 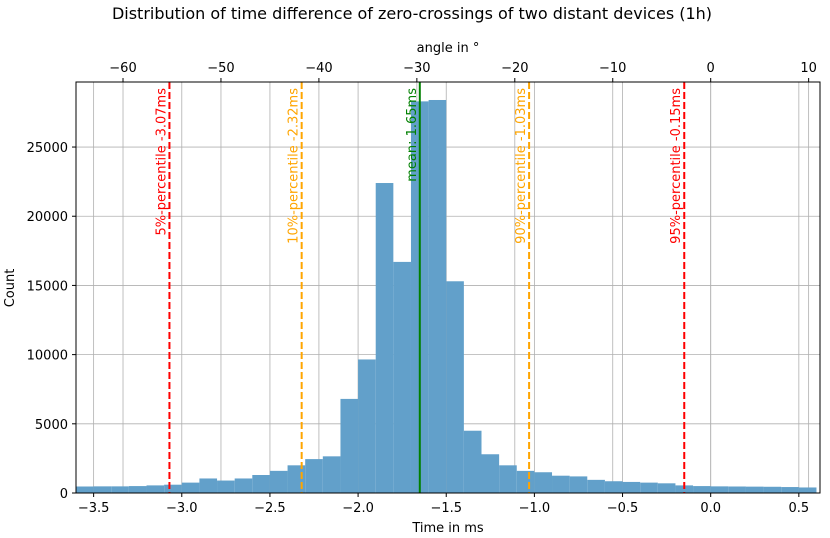 What do you see at coordinates (676, 166) in the screenshot?
I see `marker-label: 95%-percentile -0.15ms` at bounding box center [676, 166].